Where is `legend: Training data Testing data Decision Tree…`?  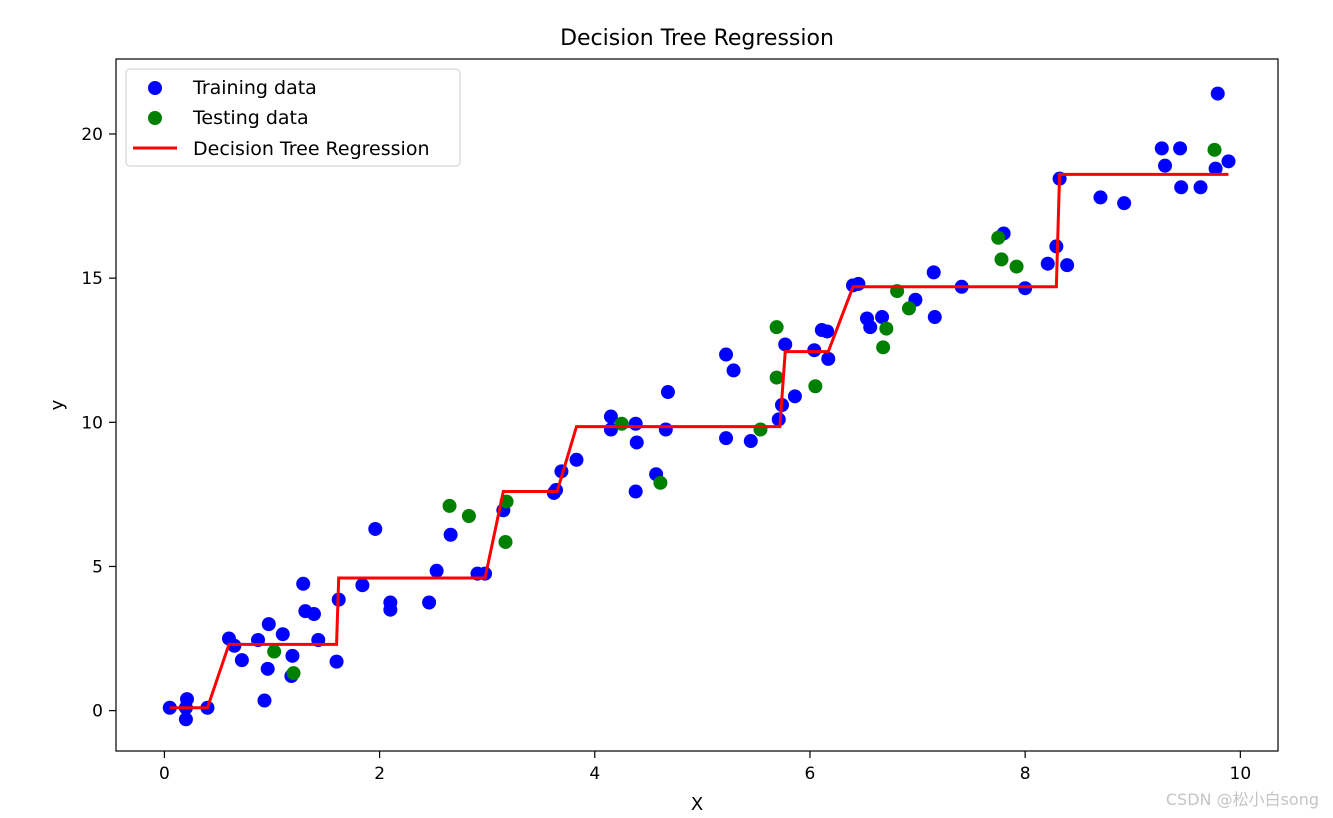 legend: Training data Testing data Decision Tree… is located at coordinates (293, 117).